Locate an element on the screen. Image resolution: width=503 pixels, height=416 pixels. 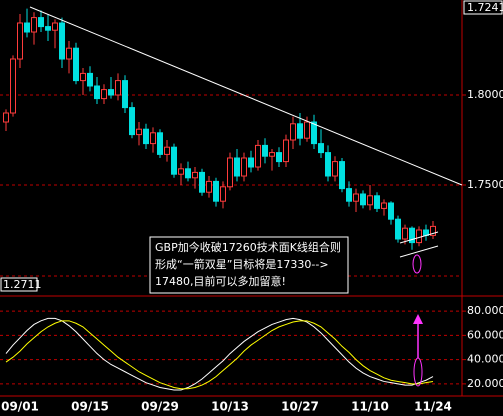
arrow-head is located at coordinates (418, 319).